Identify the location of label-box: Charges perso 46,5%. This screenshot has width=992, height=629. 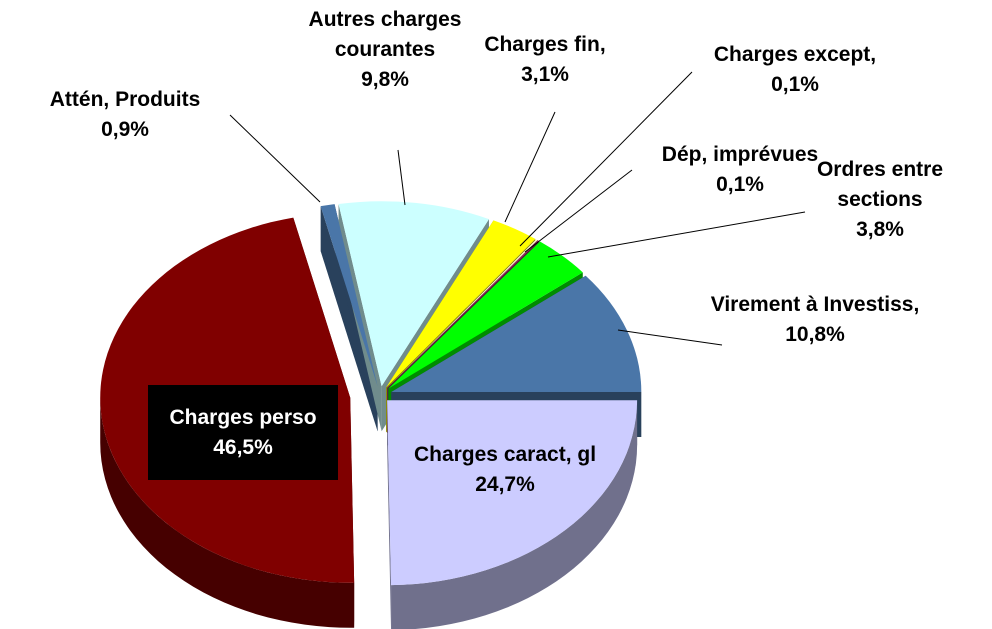
(243, 432).